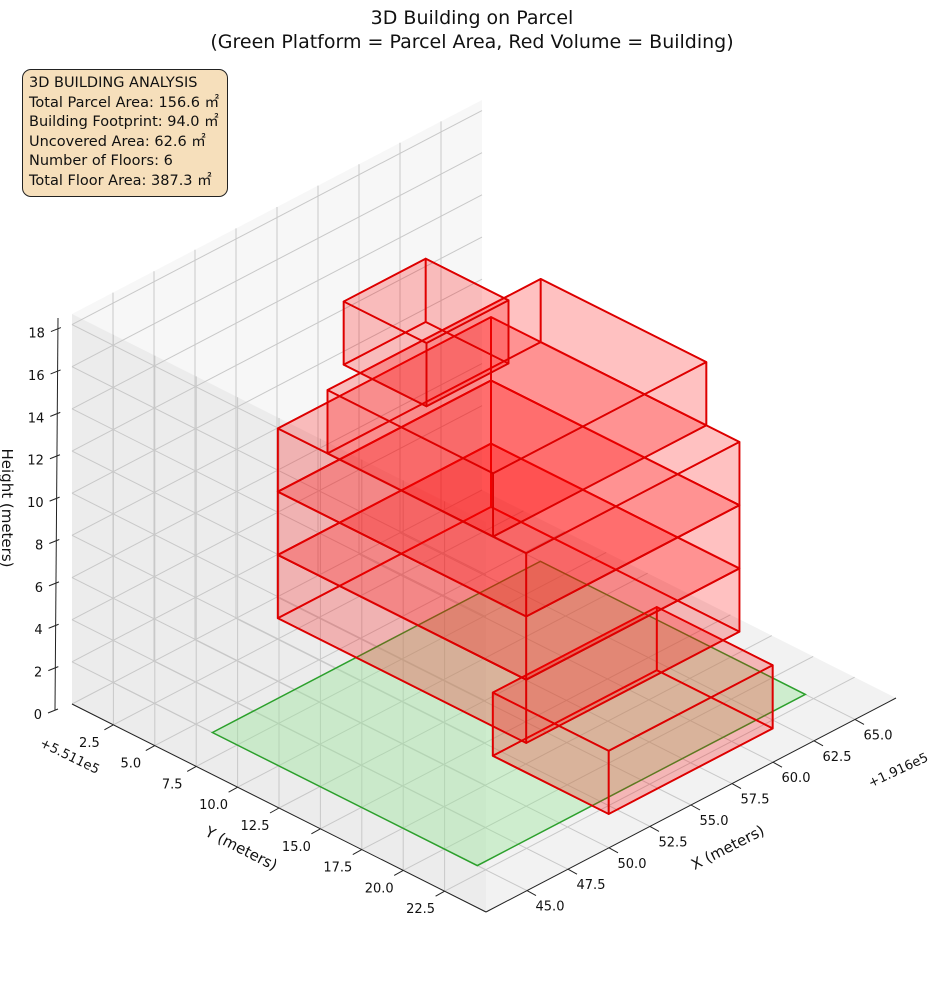 The width and height of the screenshot is (944, 992). I want to click on y-tick-label: 15.0, so click(296, 847).